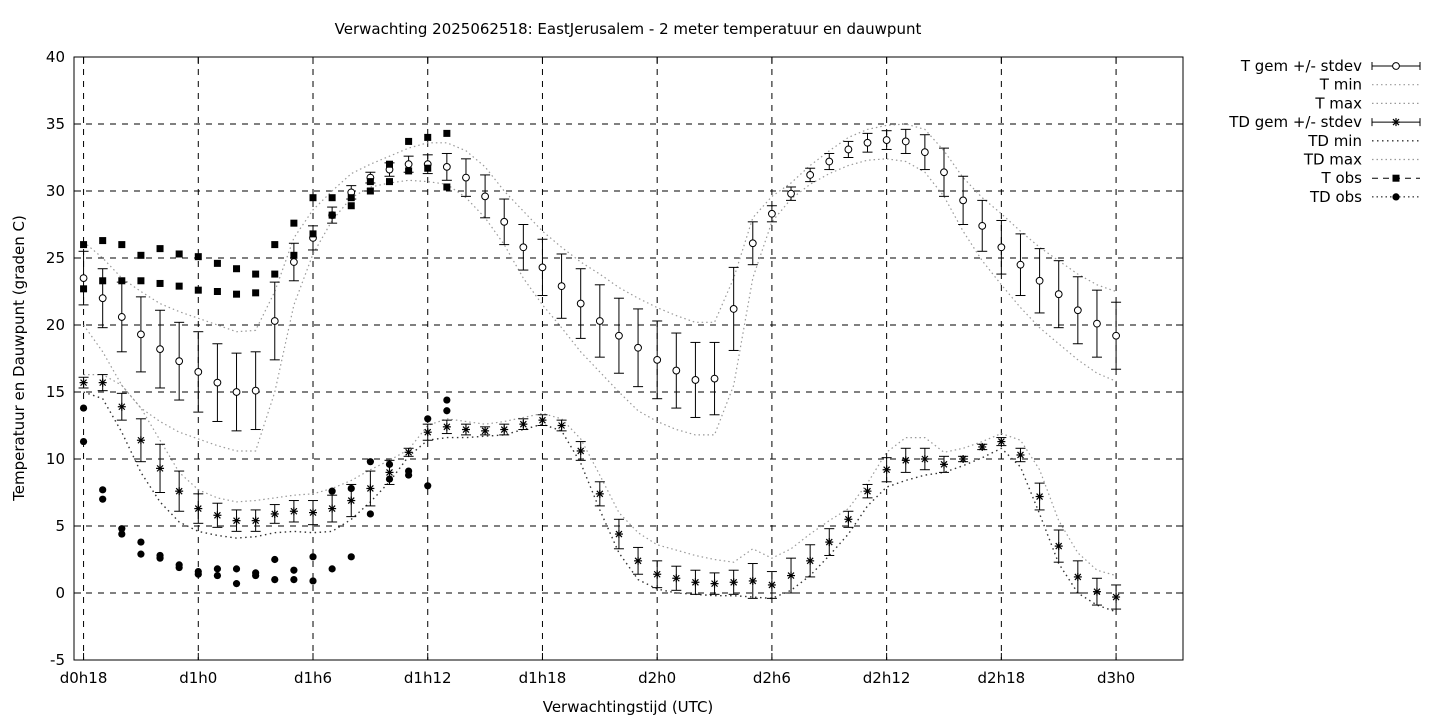 This screenshot has height=720, width=1440. I want to click on y-tick-label: 10, so click(55, 459).